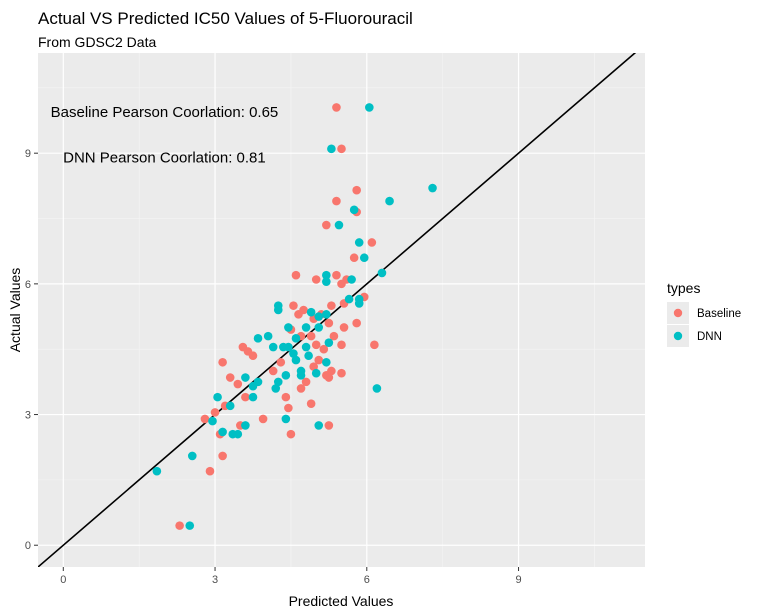  What do you see at coordinates (678, 313) in the screenshot?
I see `legend-key-baseline` at bounding box center [678, 313].